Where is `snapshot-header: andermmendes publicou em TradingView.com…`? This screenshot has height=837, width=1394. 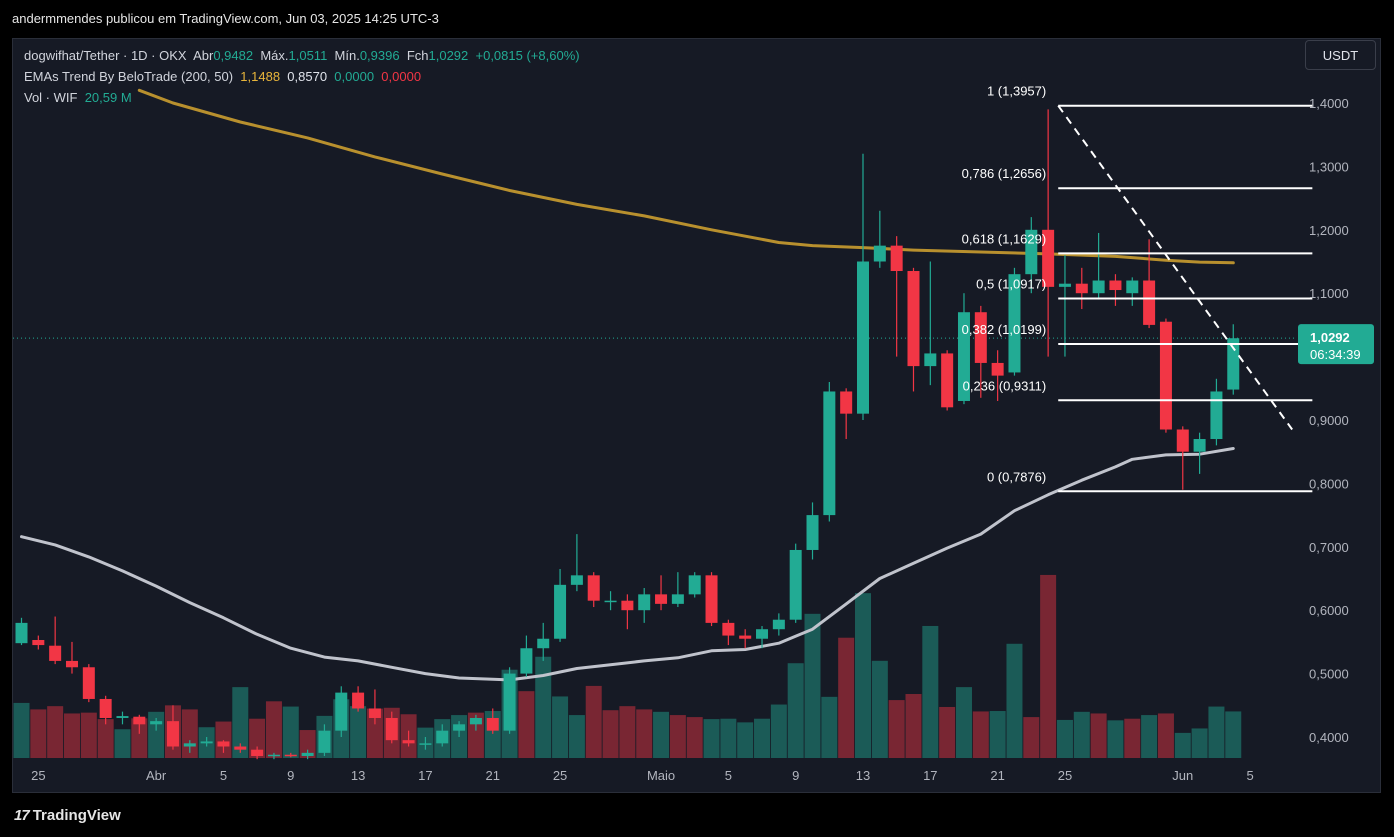
snapshot-header: andermmendes publicou em TradingView.com… is located at coordinates (697, 19).